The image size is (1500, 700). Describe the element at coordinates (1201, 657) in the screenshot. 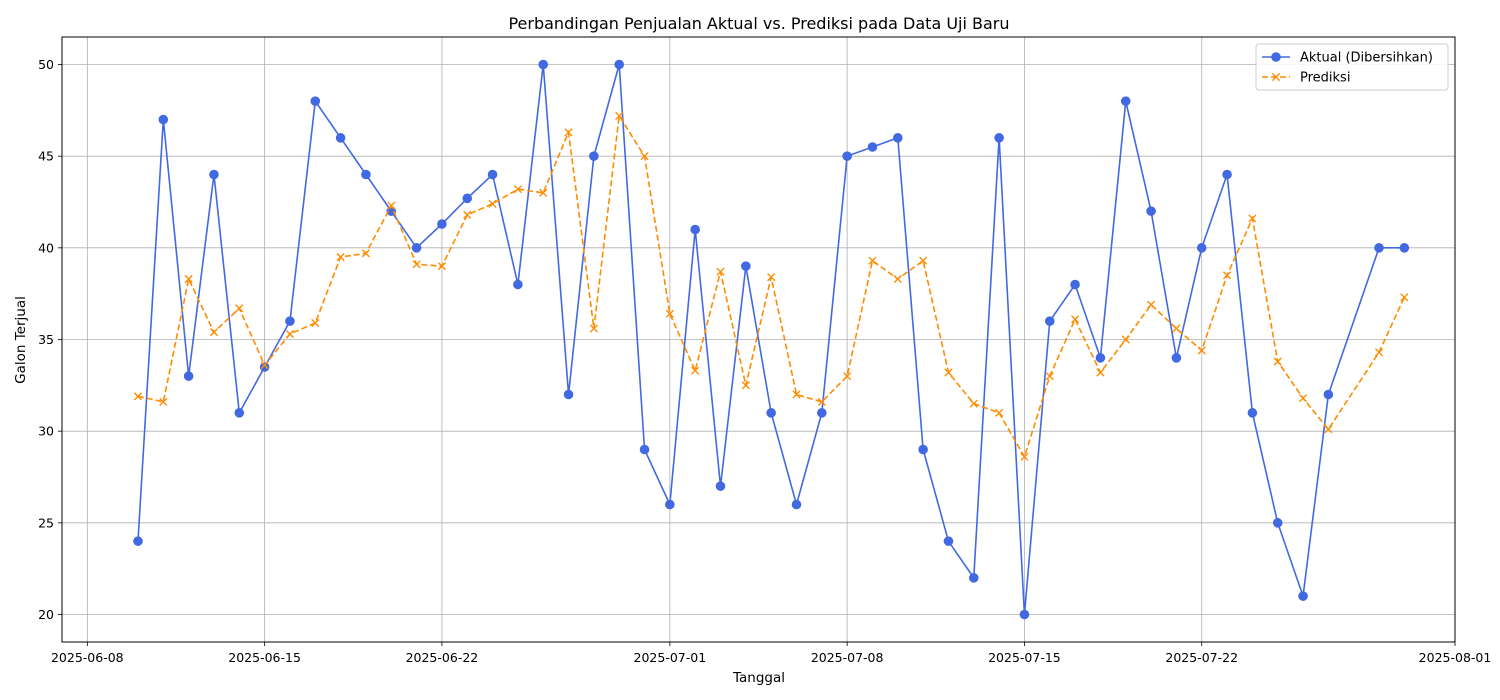

I see `x-tick-label: 2025-07-22` at that location.